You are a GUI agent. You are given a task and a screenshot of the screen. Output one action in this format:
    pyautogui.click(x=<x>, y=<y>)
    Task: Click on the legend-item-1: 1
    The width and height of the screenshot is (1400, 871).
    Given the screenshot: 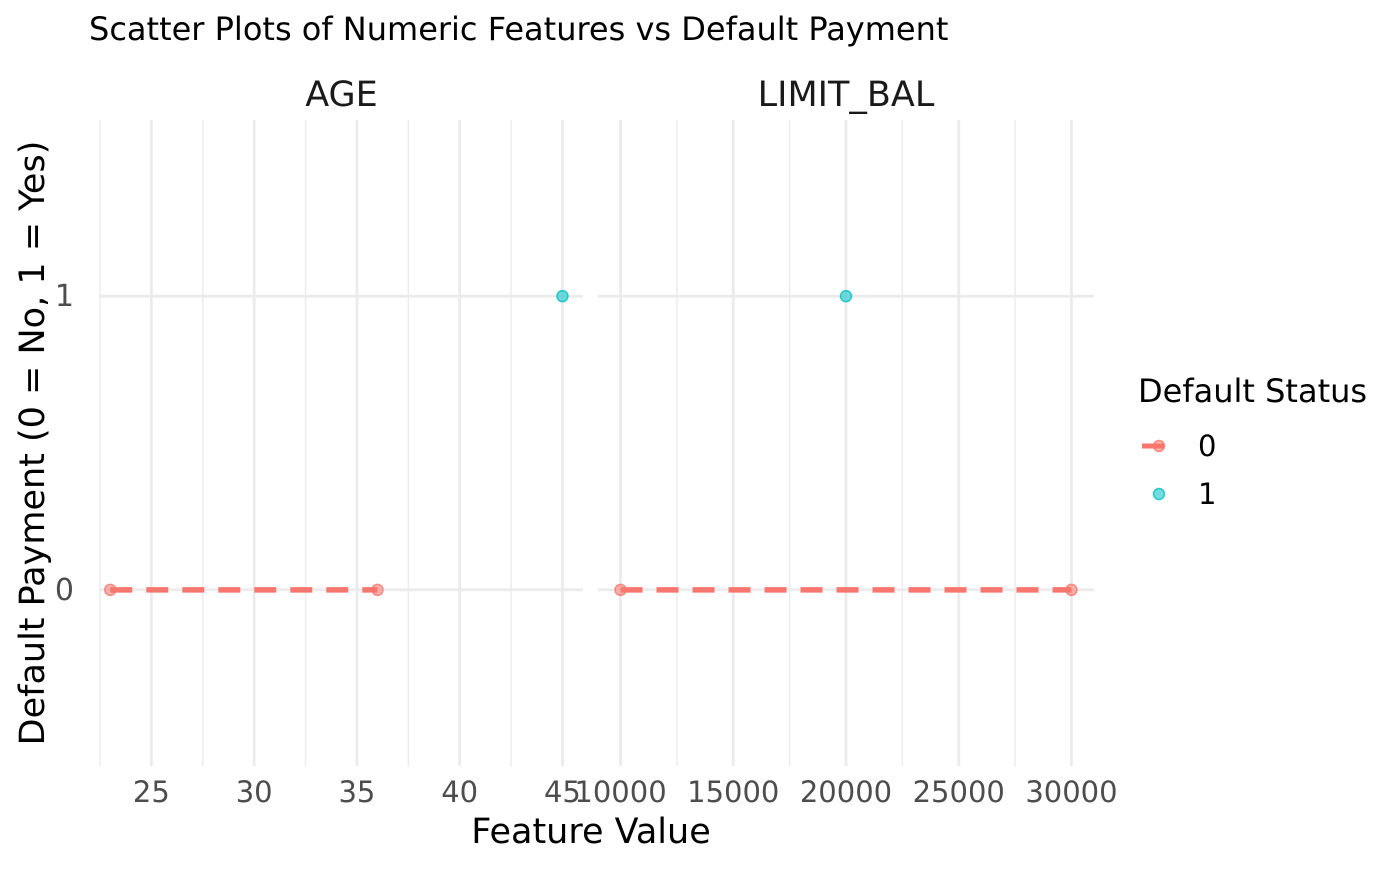 What is the action you would take?
    pyautogui.click(x=1184, y=494)
    